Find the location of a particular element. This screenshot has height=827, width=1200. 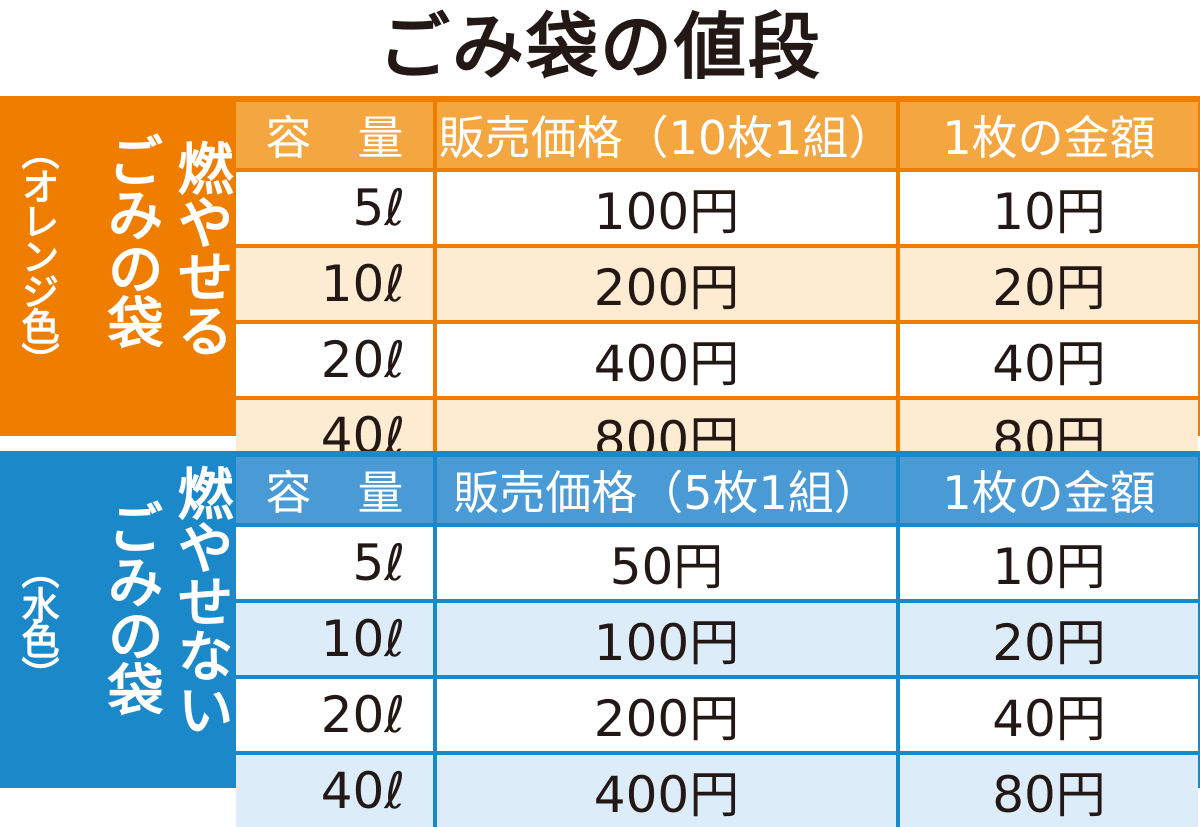

burnable-label-line1: 燃やせる is located at coordinates (200, 248).